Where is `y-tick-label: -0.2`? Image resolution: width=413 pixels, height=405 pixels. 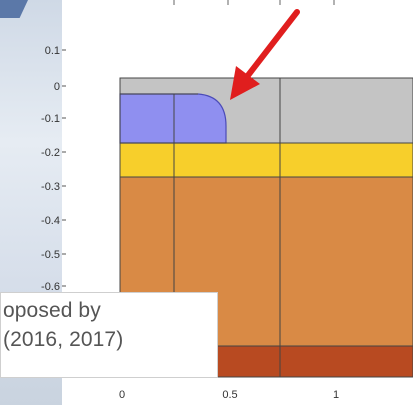
y-tick-label: -0.2 is located at coordinates (50, 153).